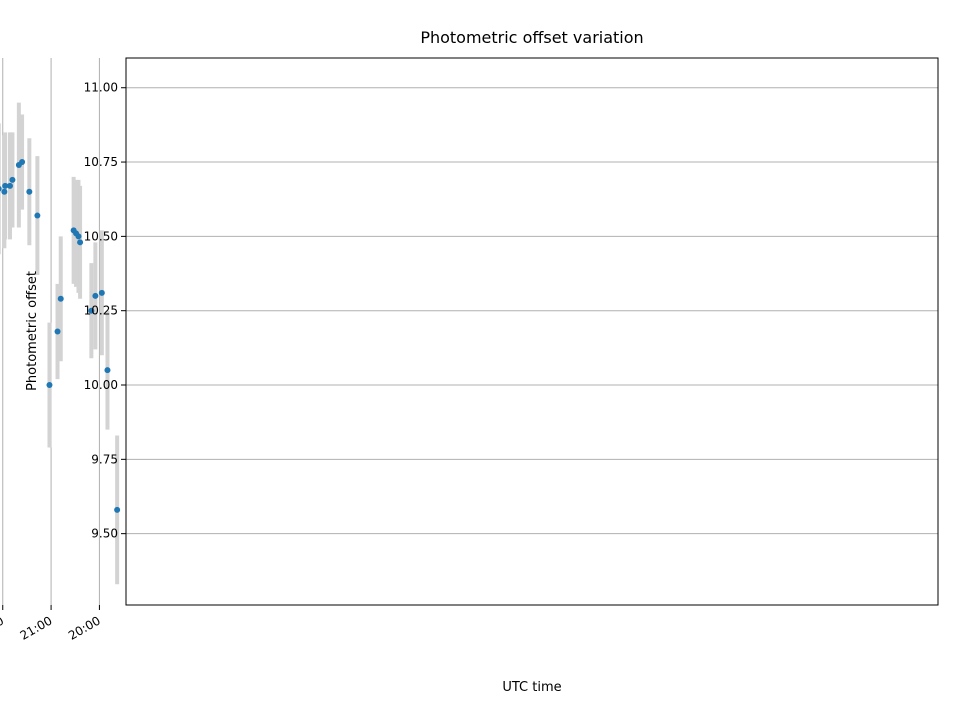 The height and width of the screenshot is (720, 960). Describe the element at coordinates (101, 311) in the screenshot. I see `y-tick-label: 10.25` at that location.